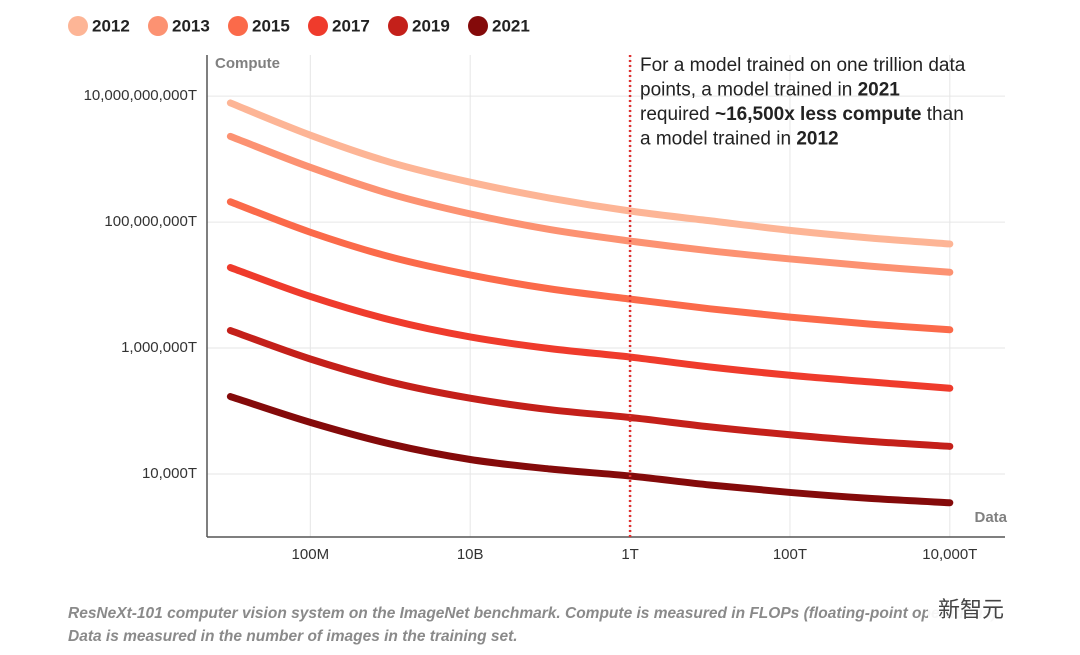  I want to click on annotation-run: than, so click(943, 114).